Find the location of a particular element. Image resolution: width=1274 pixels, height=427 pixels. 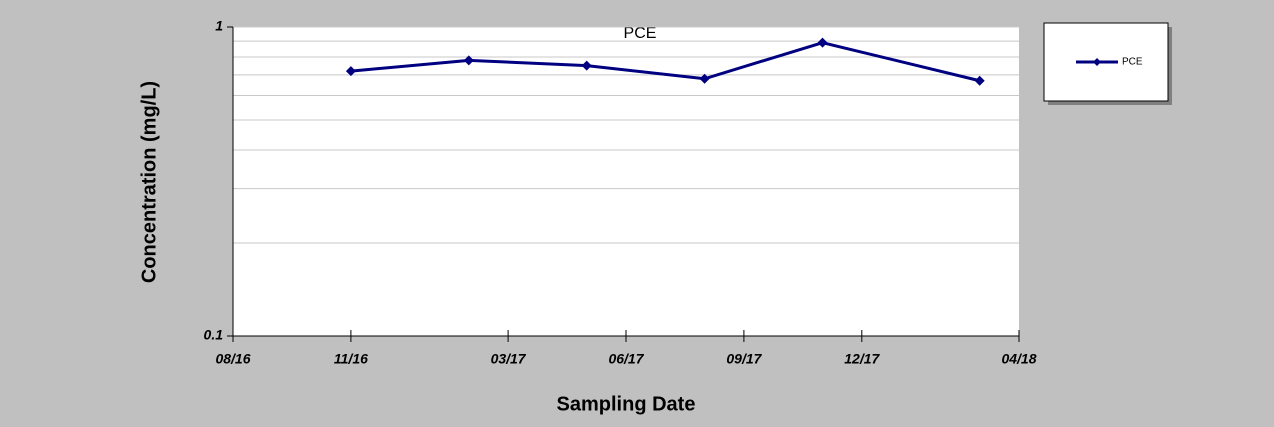

x-tick-label: 04/18 is located at coordinates (1018, 359).